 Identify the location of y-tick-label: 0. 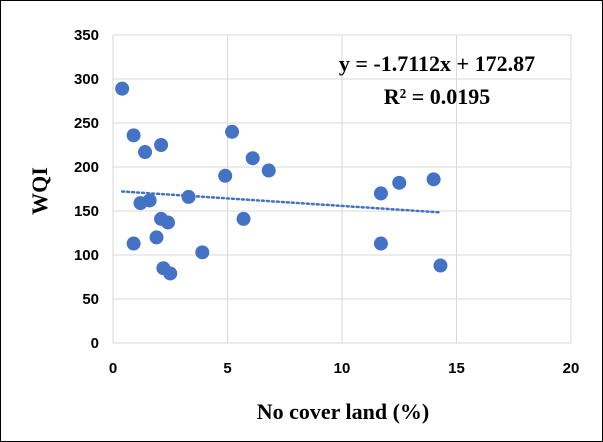
(95, 343).